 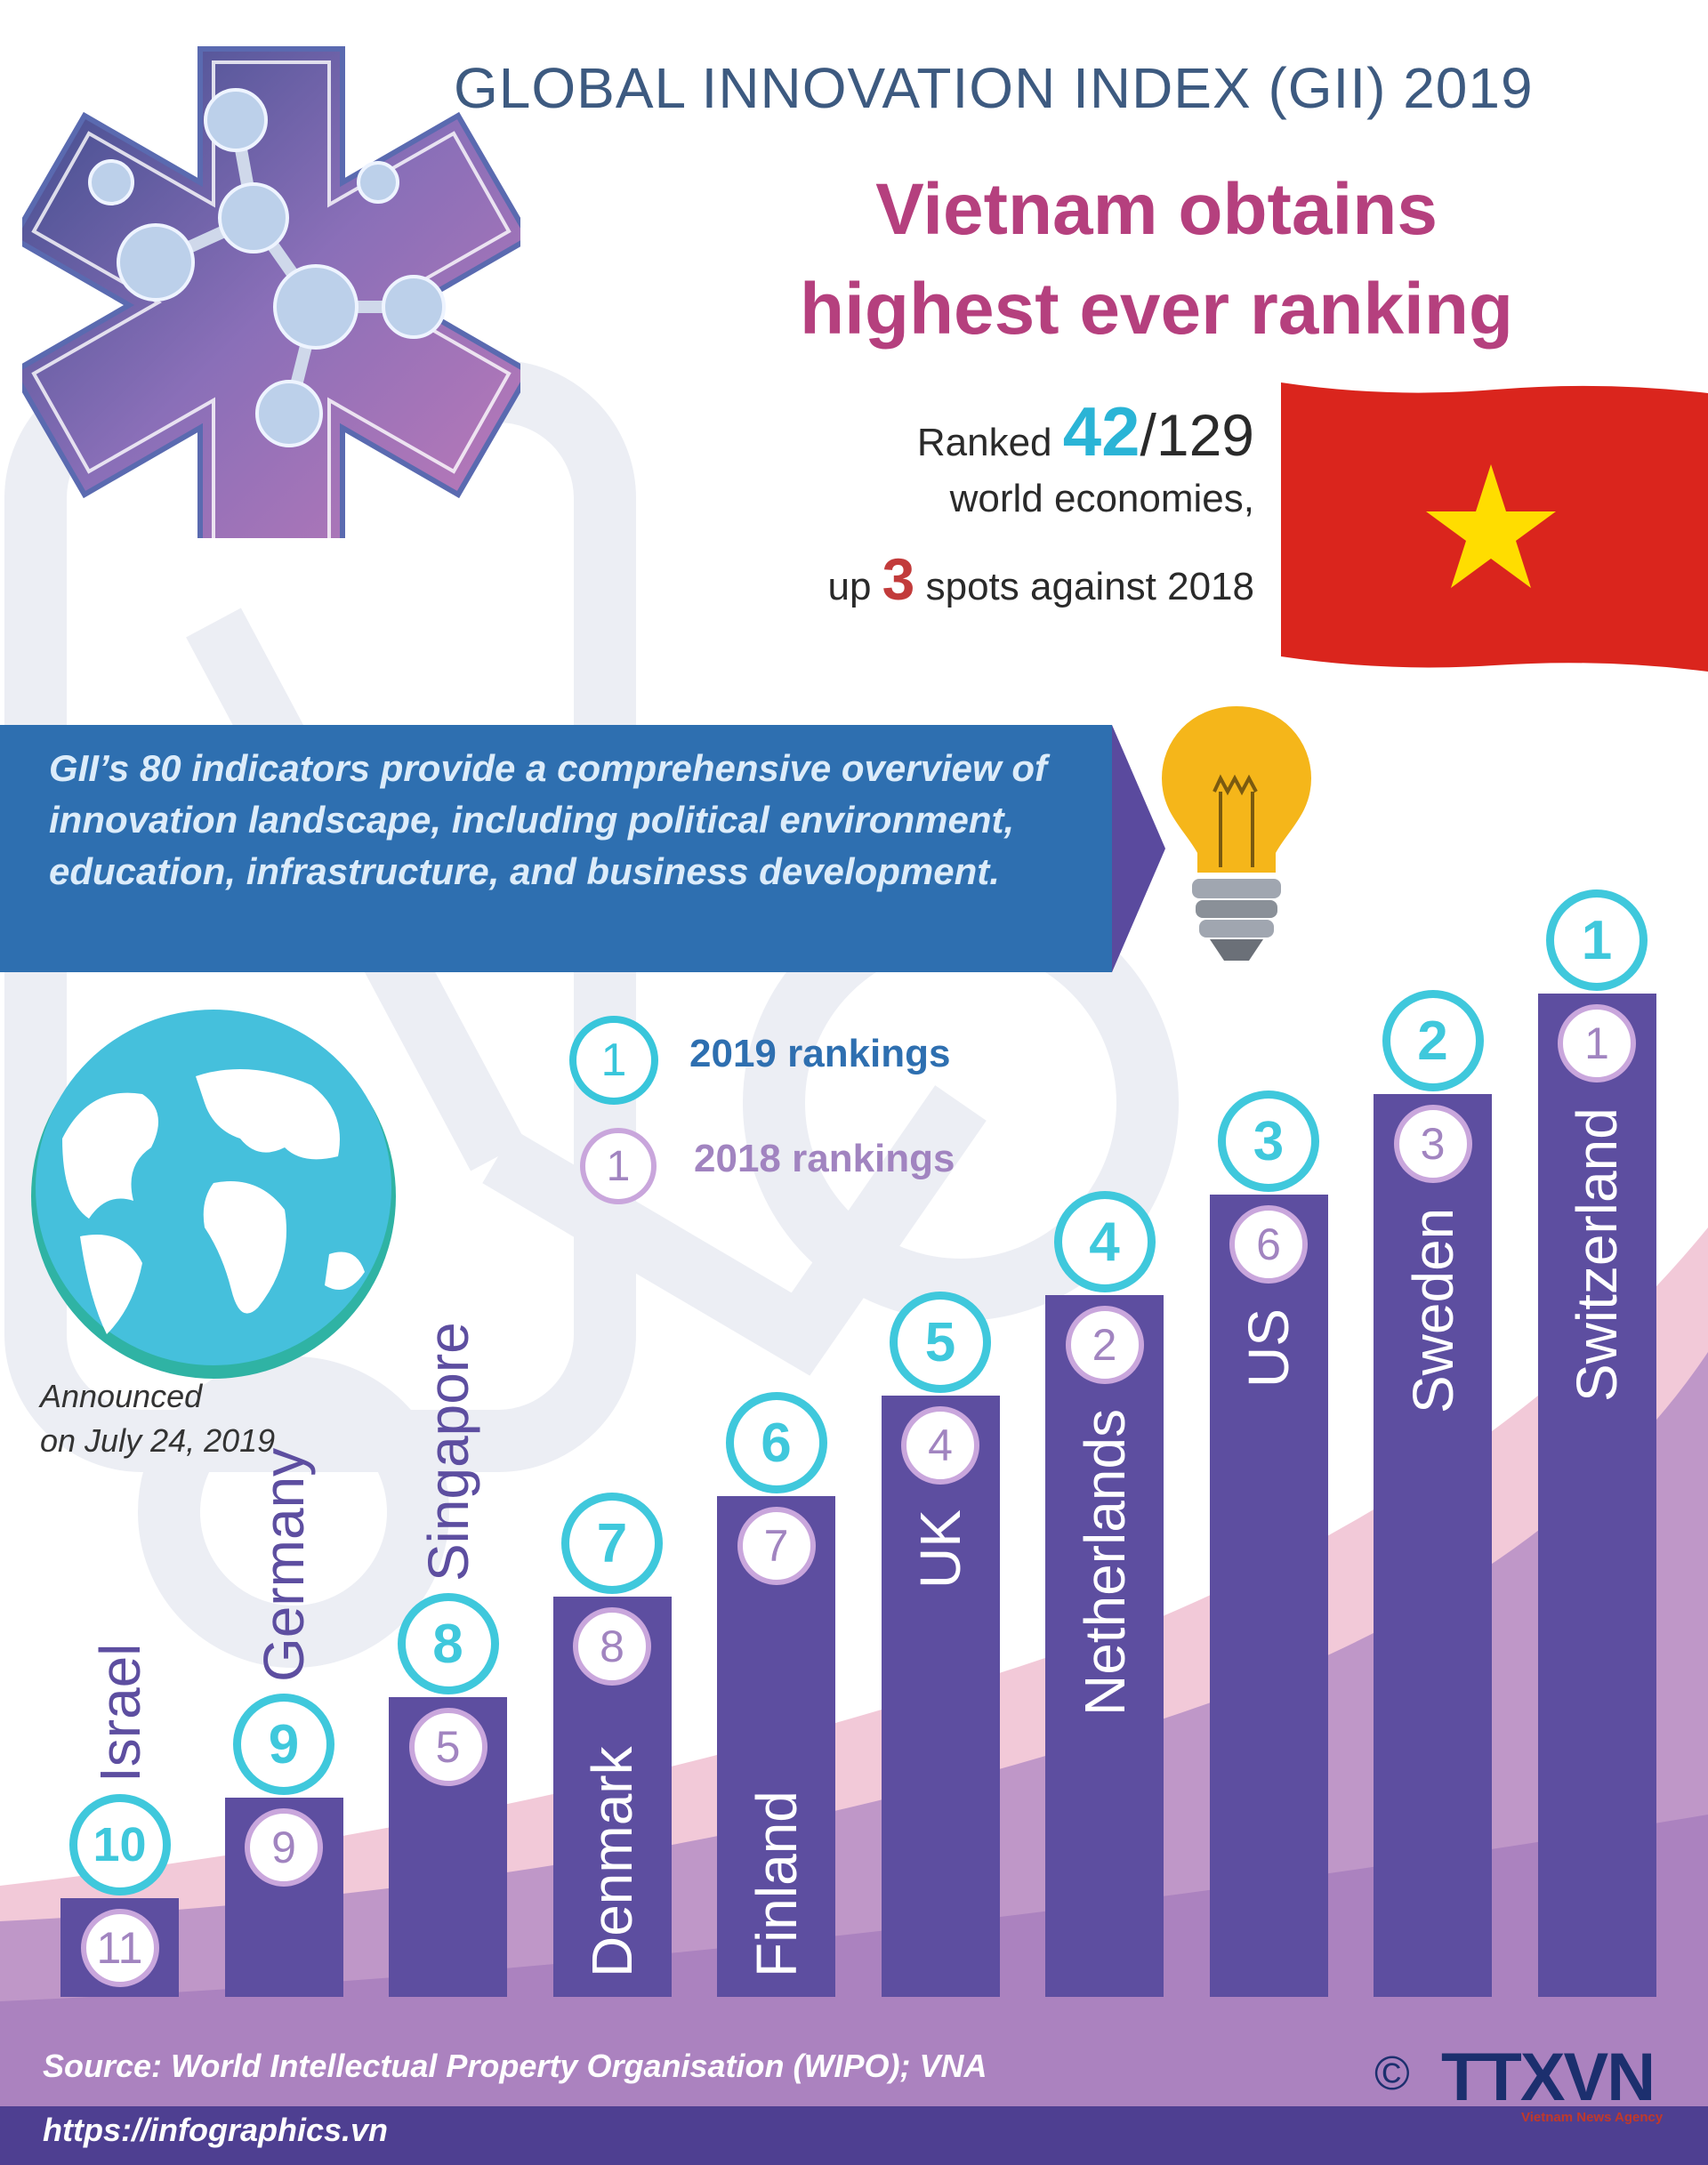 What do you see at coordinates (447, 1747) in the screenshot?
I see `rank-2018-singapore: 5` at bounding box center [447, 1747].